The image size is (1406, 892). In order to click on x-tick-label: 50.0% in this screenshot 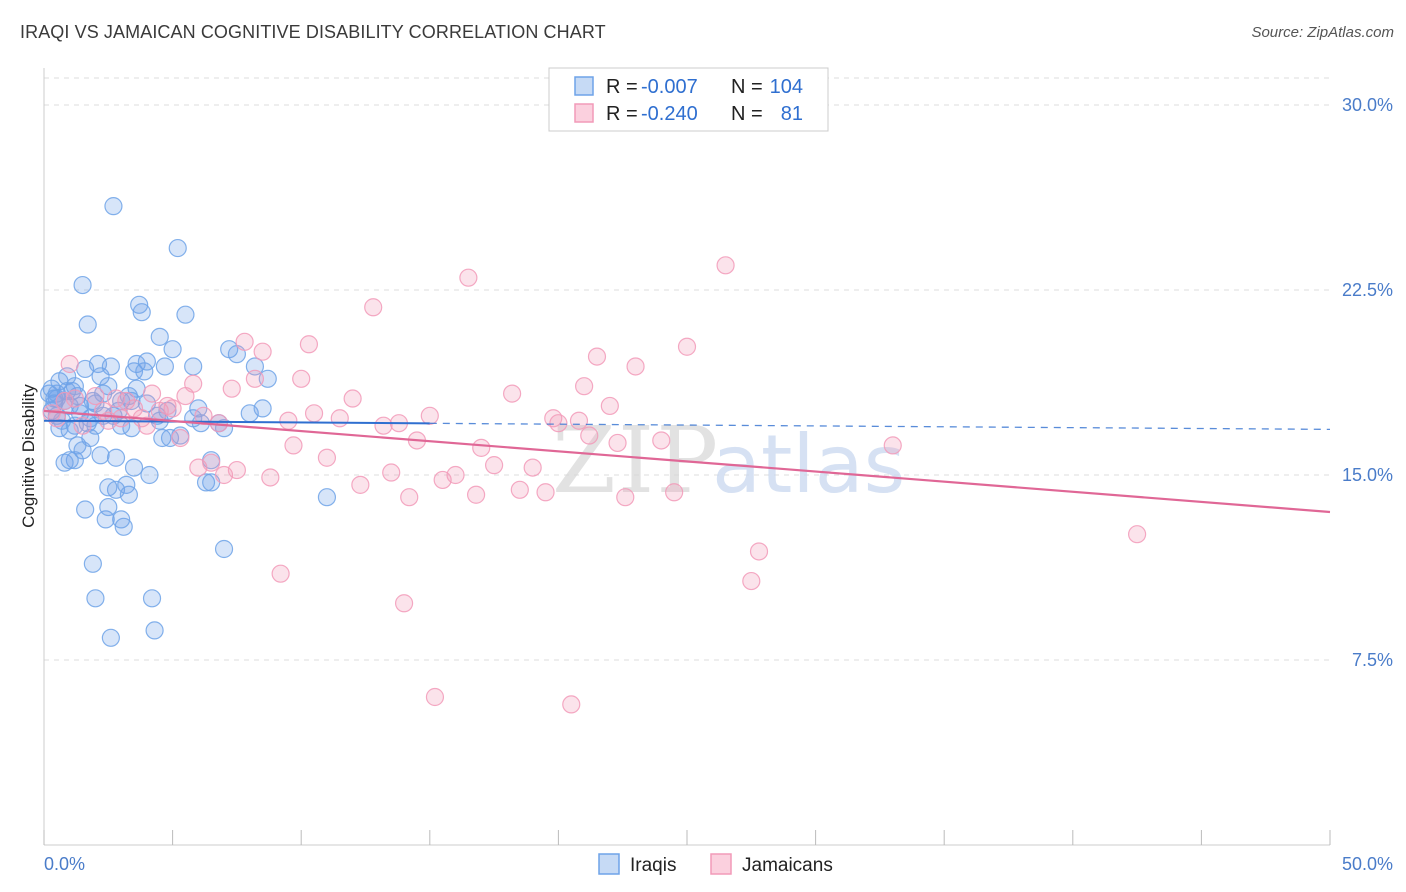, I will do `click(1367, 864)`.